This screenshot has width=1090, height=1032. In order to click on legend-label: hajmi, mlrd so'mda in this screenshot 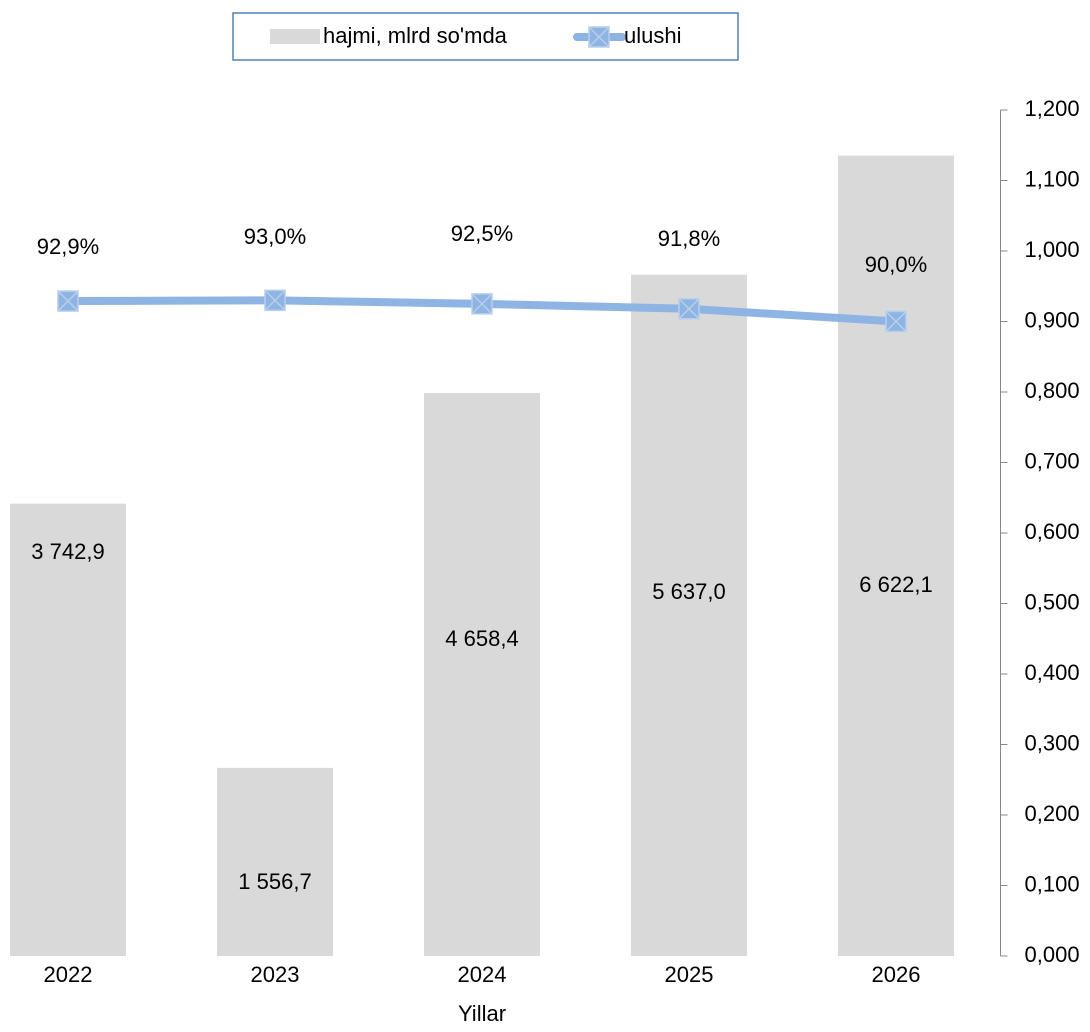, I will do `click(415, 35)`.